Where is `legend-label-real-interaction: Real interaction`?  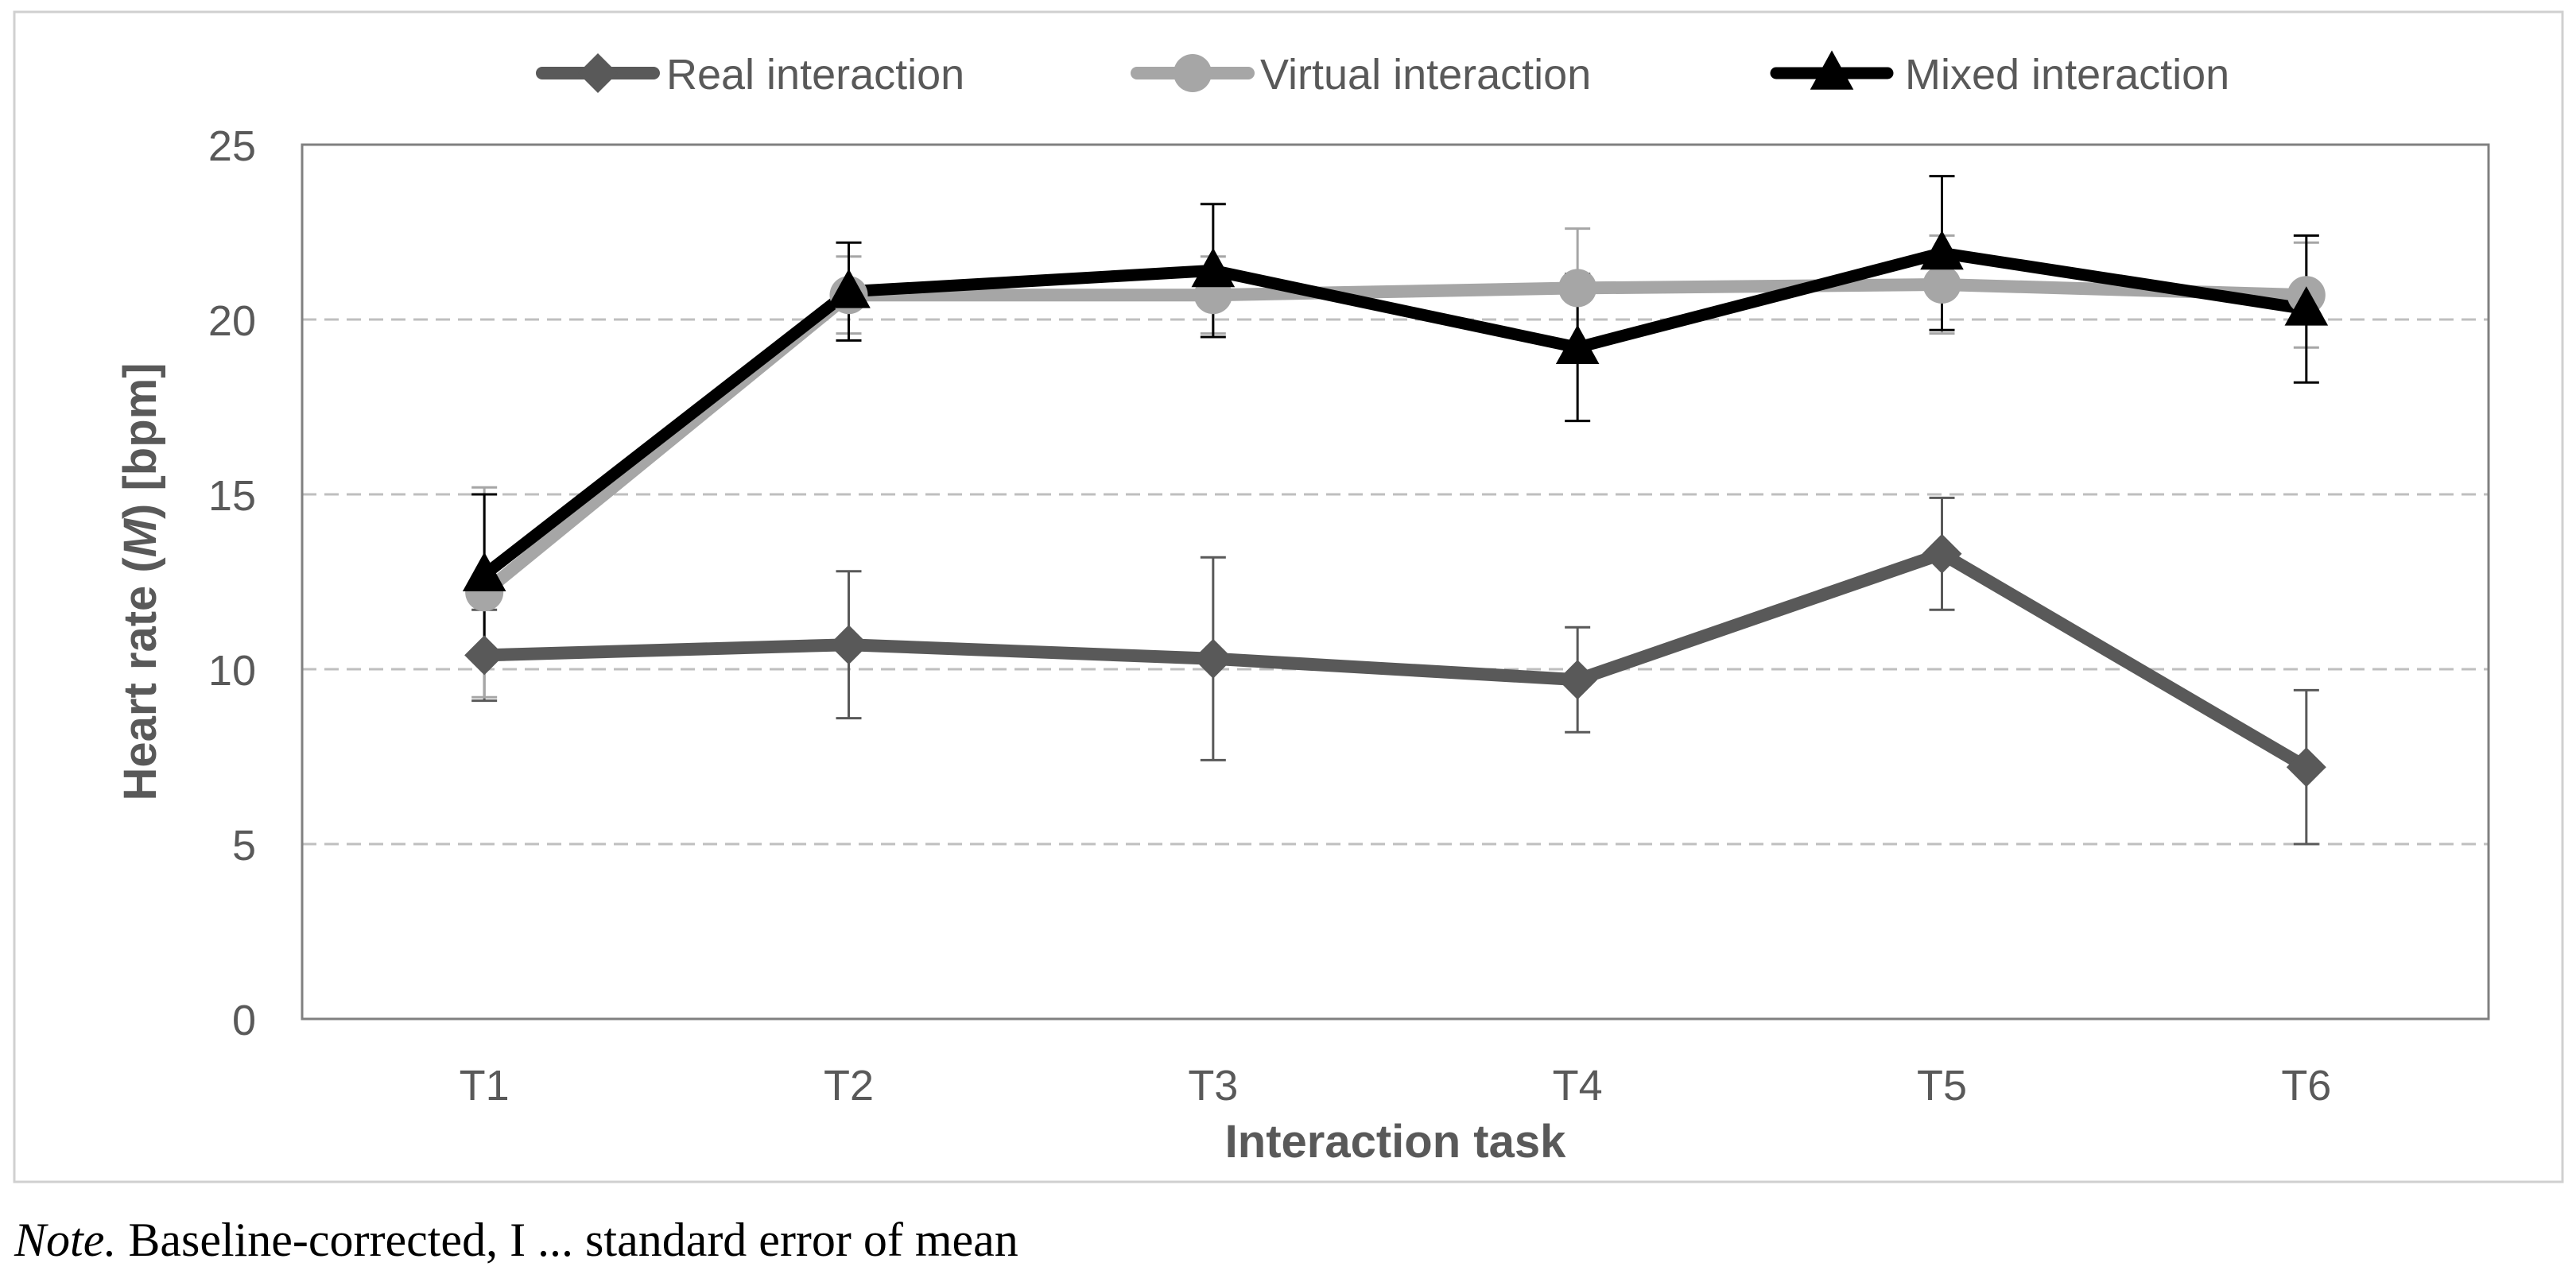 legend-label-real-interaction: Real interaction is located at coordinates (815, 75).